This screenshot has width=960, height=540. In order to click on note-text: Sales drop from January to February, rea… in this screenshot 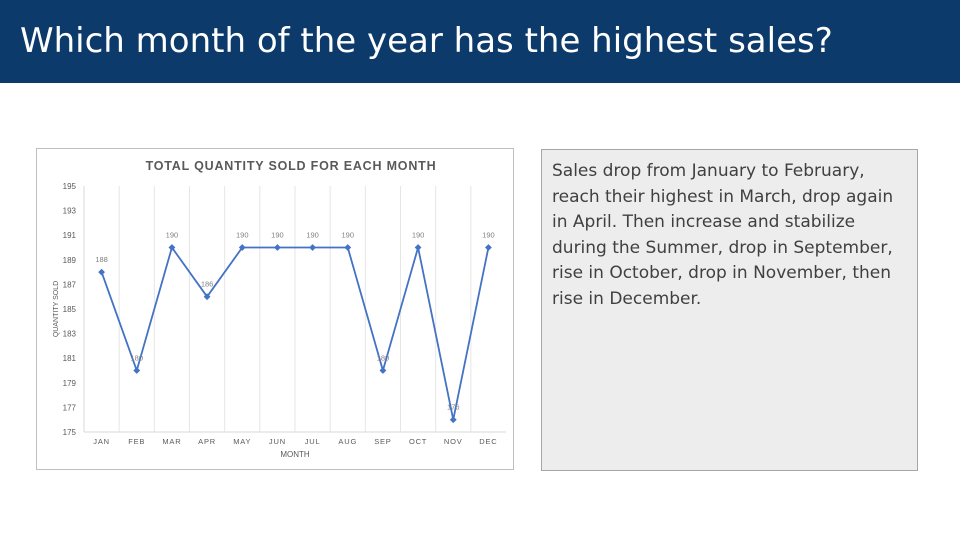, I will do `click(723, 235)`.